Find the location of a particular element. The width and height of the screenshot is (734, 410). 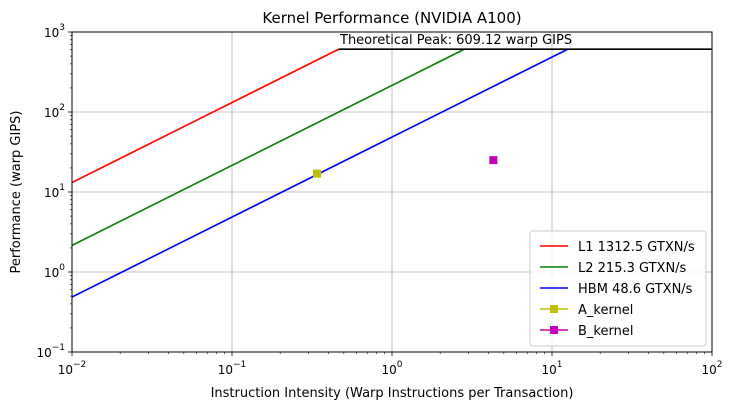

y-axis-label: Performance (warp GIPS) is located at coordinates (16, 192).